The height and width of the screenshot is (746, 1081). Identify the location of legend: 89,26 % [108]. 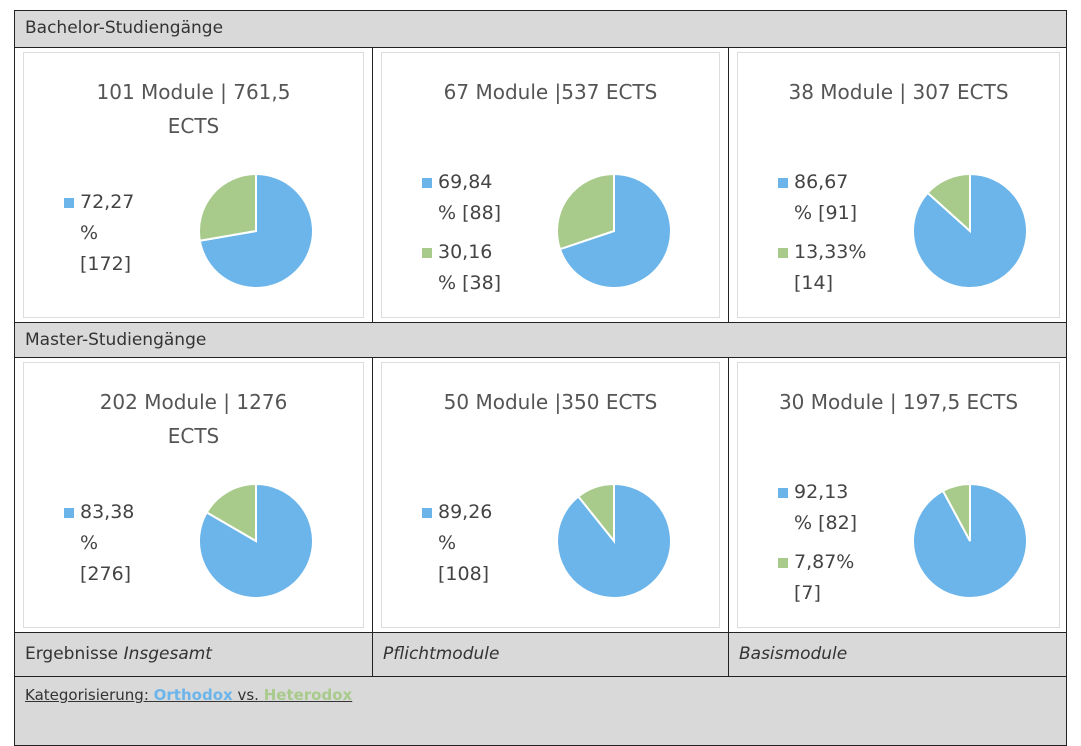
(467, 543).